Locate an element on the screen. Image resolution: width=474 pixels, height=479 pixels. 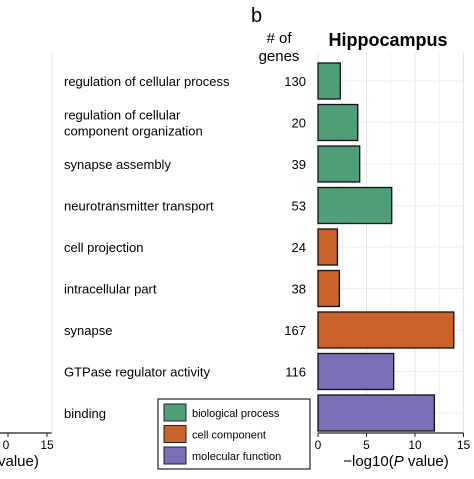
left-panel-tick-label: 0 is located at coordinates (6, 445).